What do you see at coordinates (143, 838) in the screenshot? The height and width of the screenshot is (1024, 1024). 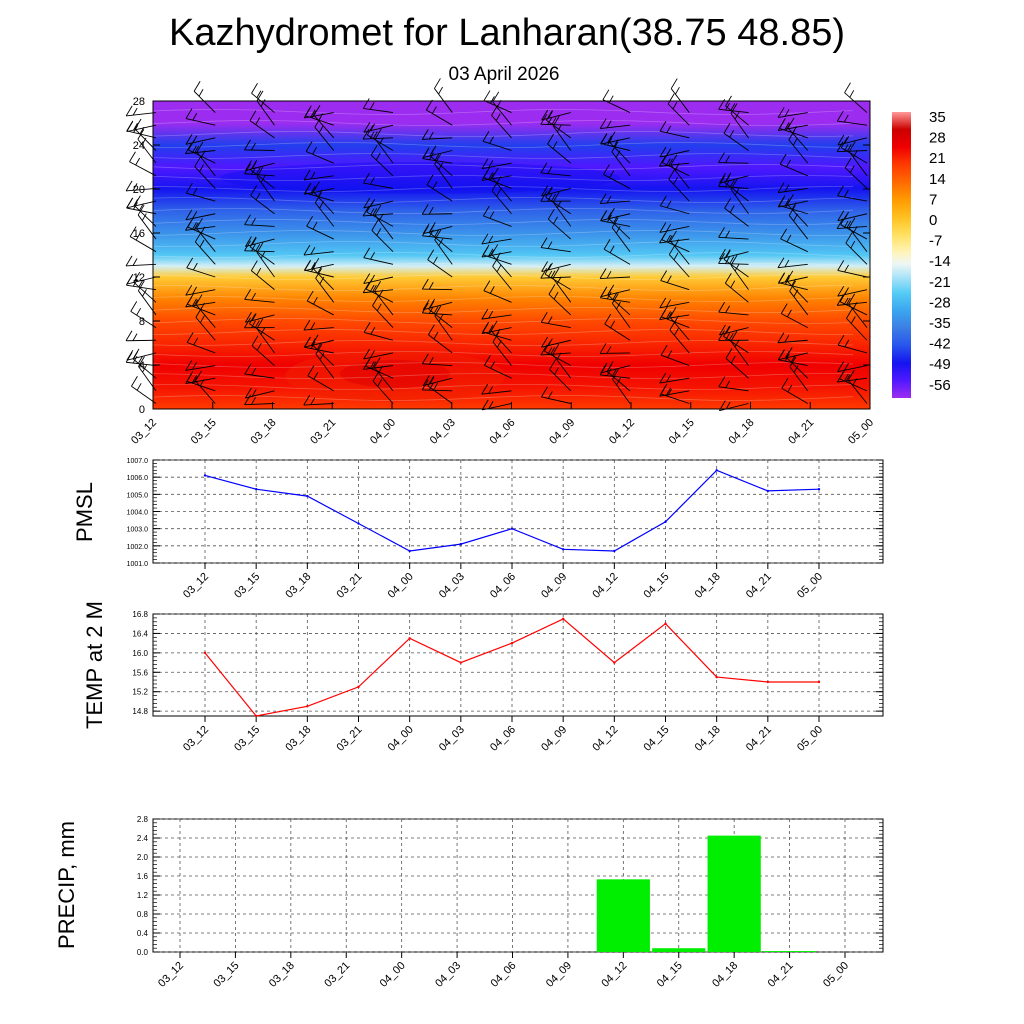 I see `y-tick-label: 2.4` at bounding box center [143, 838].